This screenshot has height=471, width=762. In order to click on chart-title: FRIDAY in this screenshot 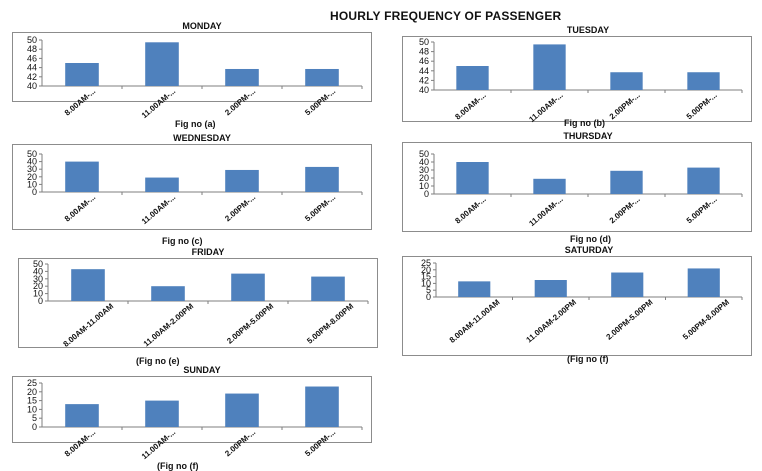, I will do `click(208, 252)`.